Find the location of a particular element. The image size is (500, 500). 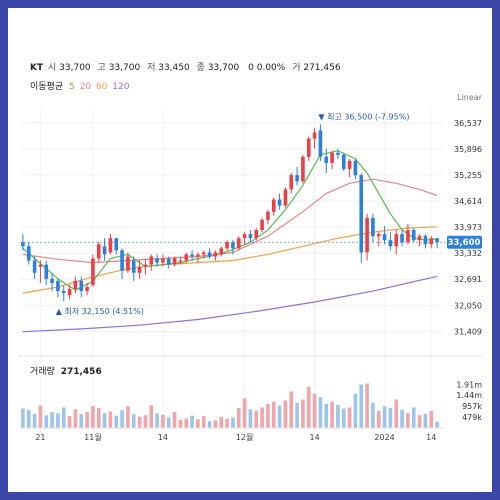

current-price-value: 33,600 is located at coordinates (464, 243).